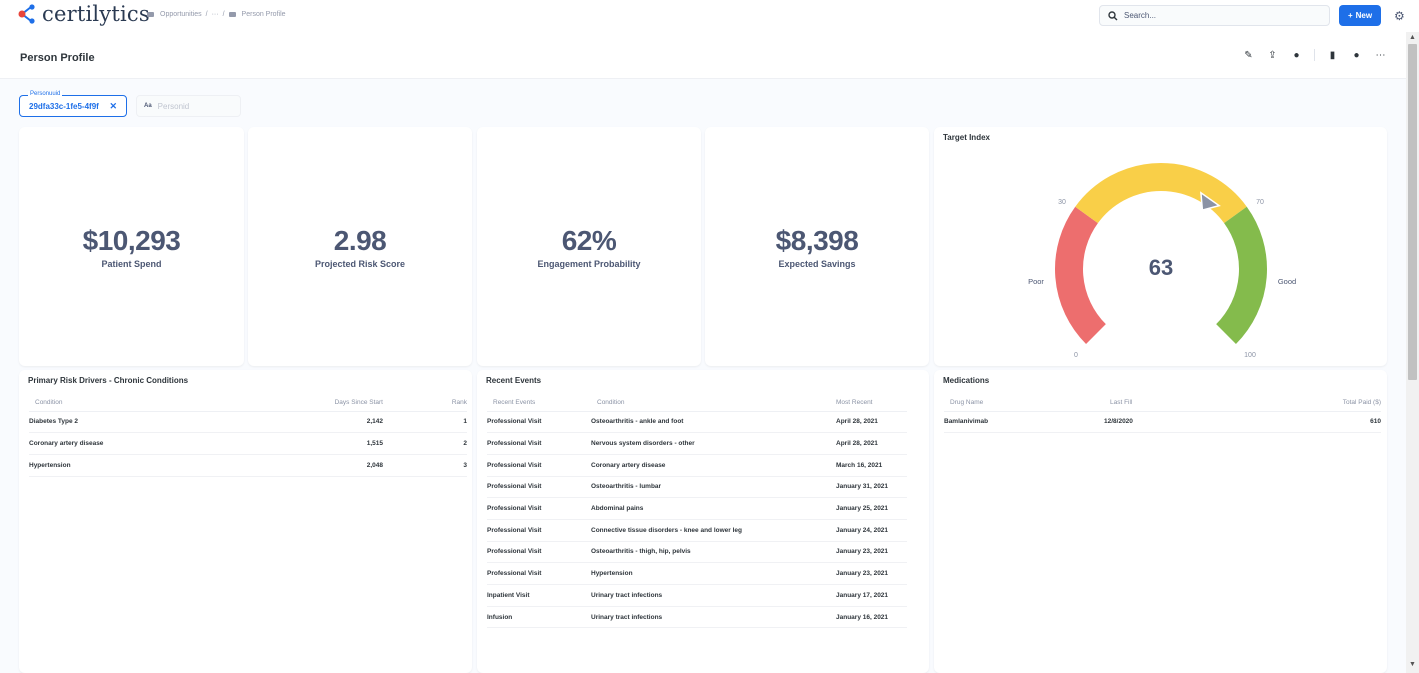 The image size is (1419, 673). What do you see at coordinates (713, 422) in the screenshot?
I see `table-cell: Osteoarthritis - ankle and foot` at bounding box center [713, 422].